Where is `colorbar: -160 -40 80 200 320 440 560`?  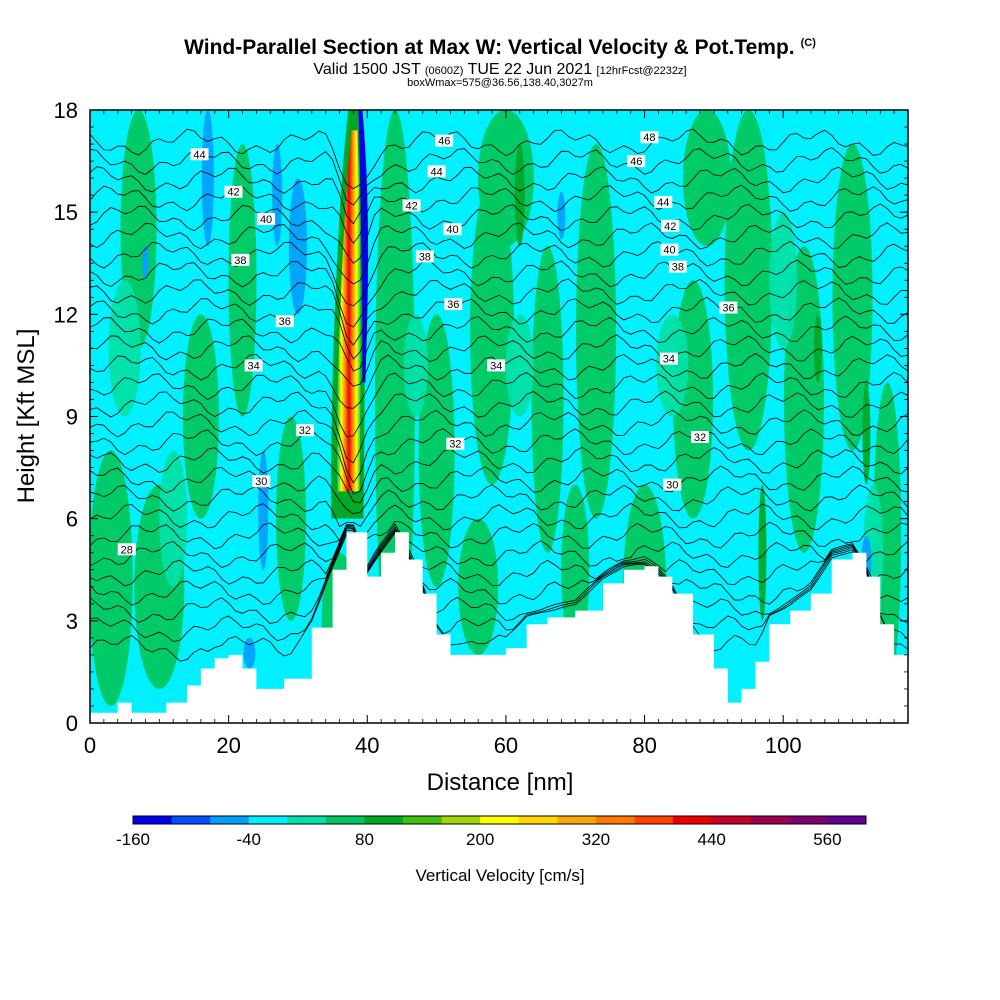 colorbar: -160 -40 80 200 320 440 560 is located at coordinates (491, 832).